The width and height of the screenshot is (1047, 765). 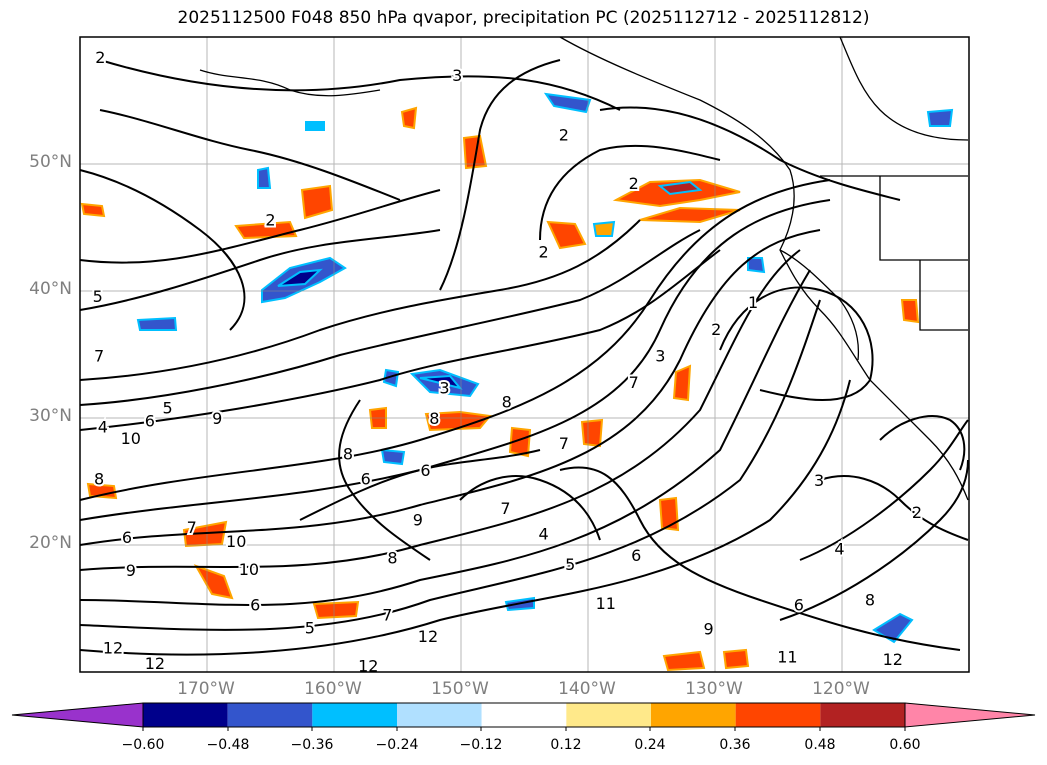 What do you see at coordinates (753, 302) in the screenshot?
I see `contour-label: 1` at bounding box center [753, 302].